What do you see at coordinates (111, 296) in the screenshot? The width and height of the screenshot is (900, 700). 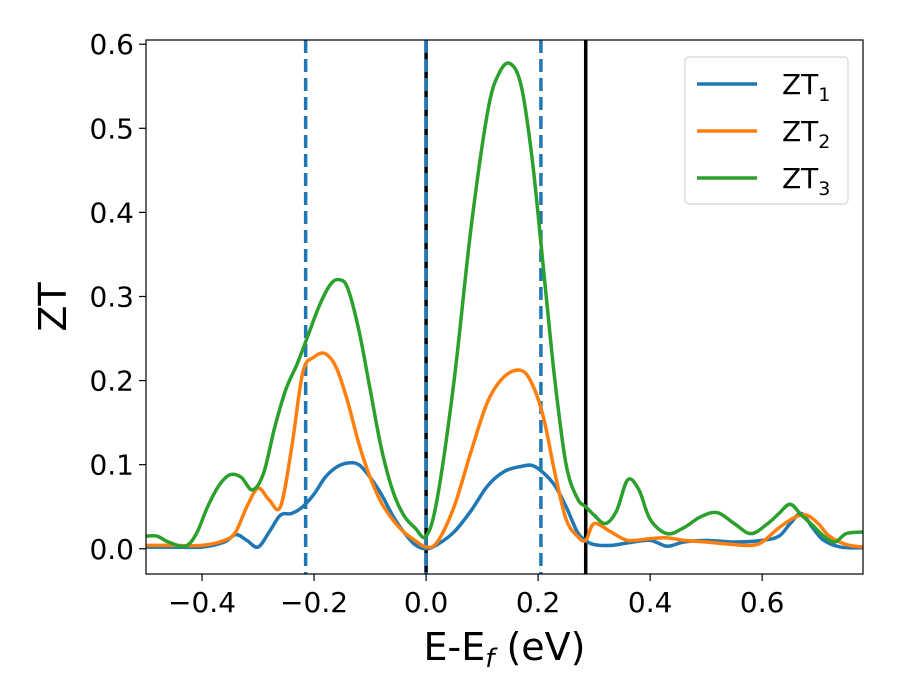 I see `y-tick-label: 0.3` at bounding box center [111, 296].